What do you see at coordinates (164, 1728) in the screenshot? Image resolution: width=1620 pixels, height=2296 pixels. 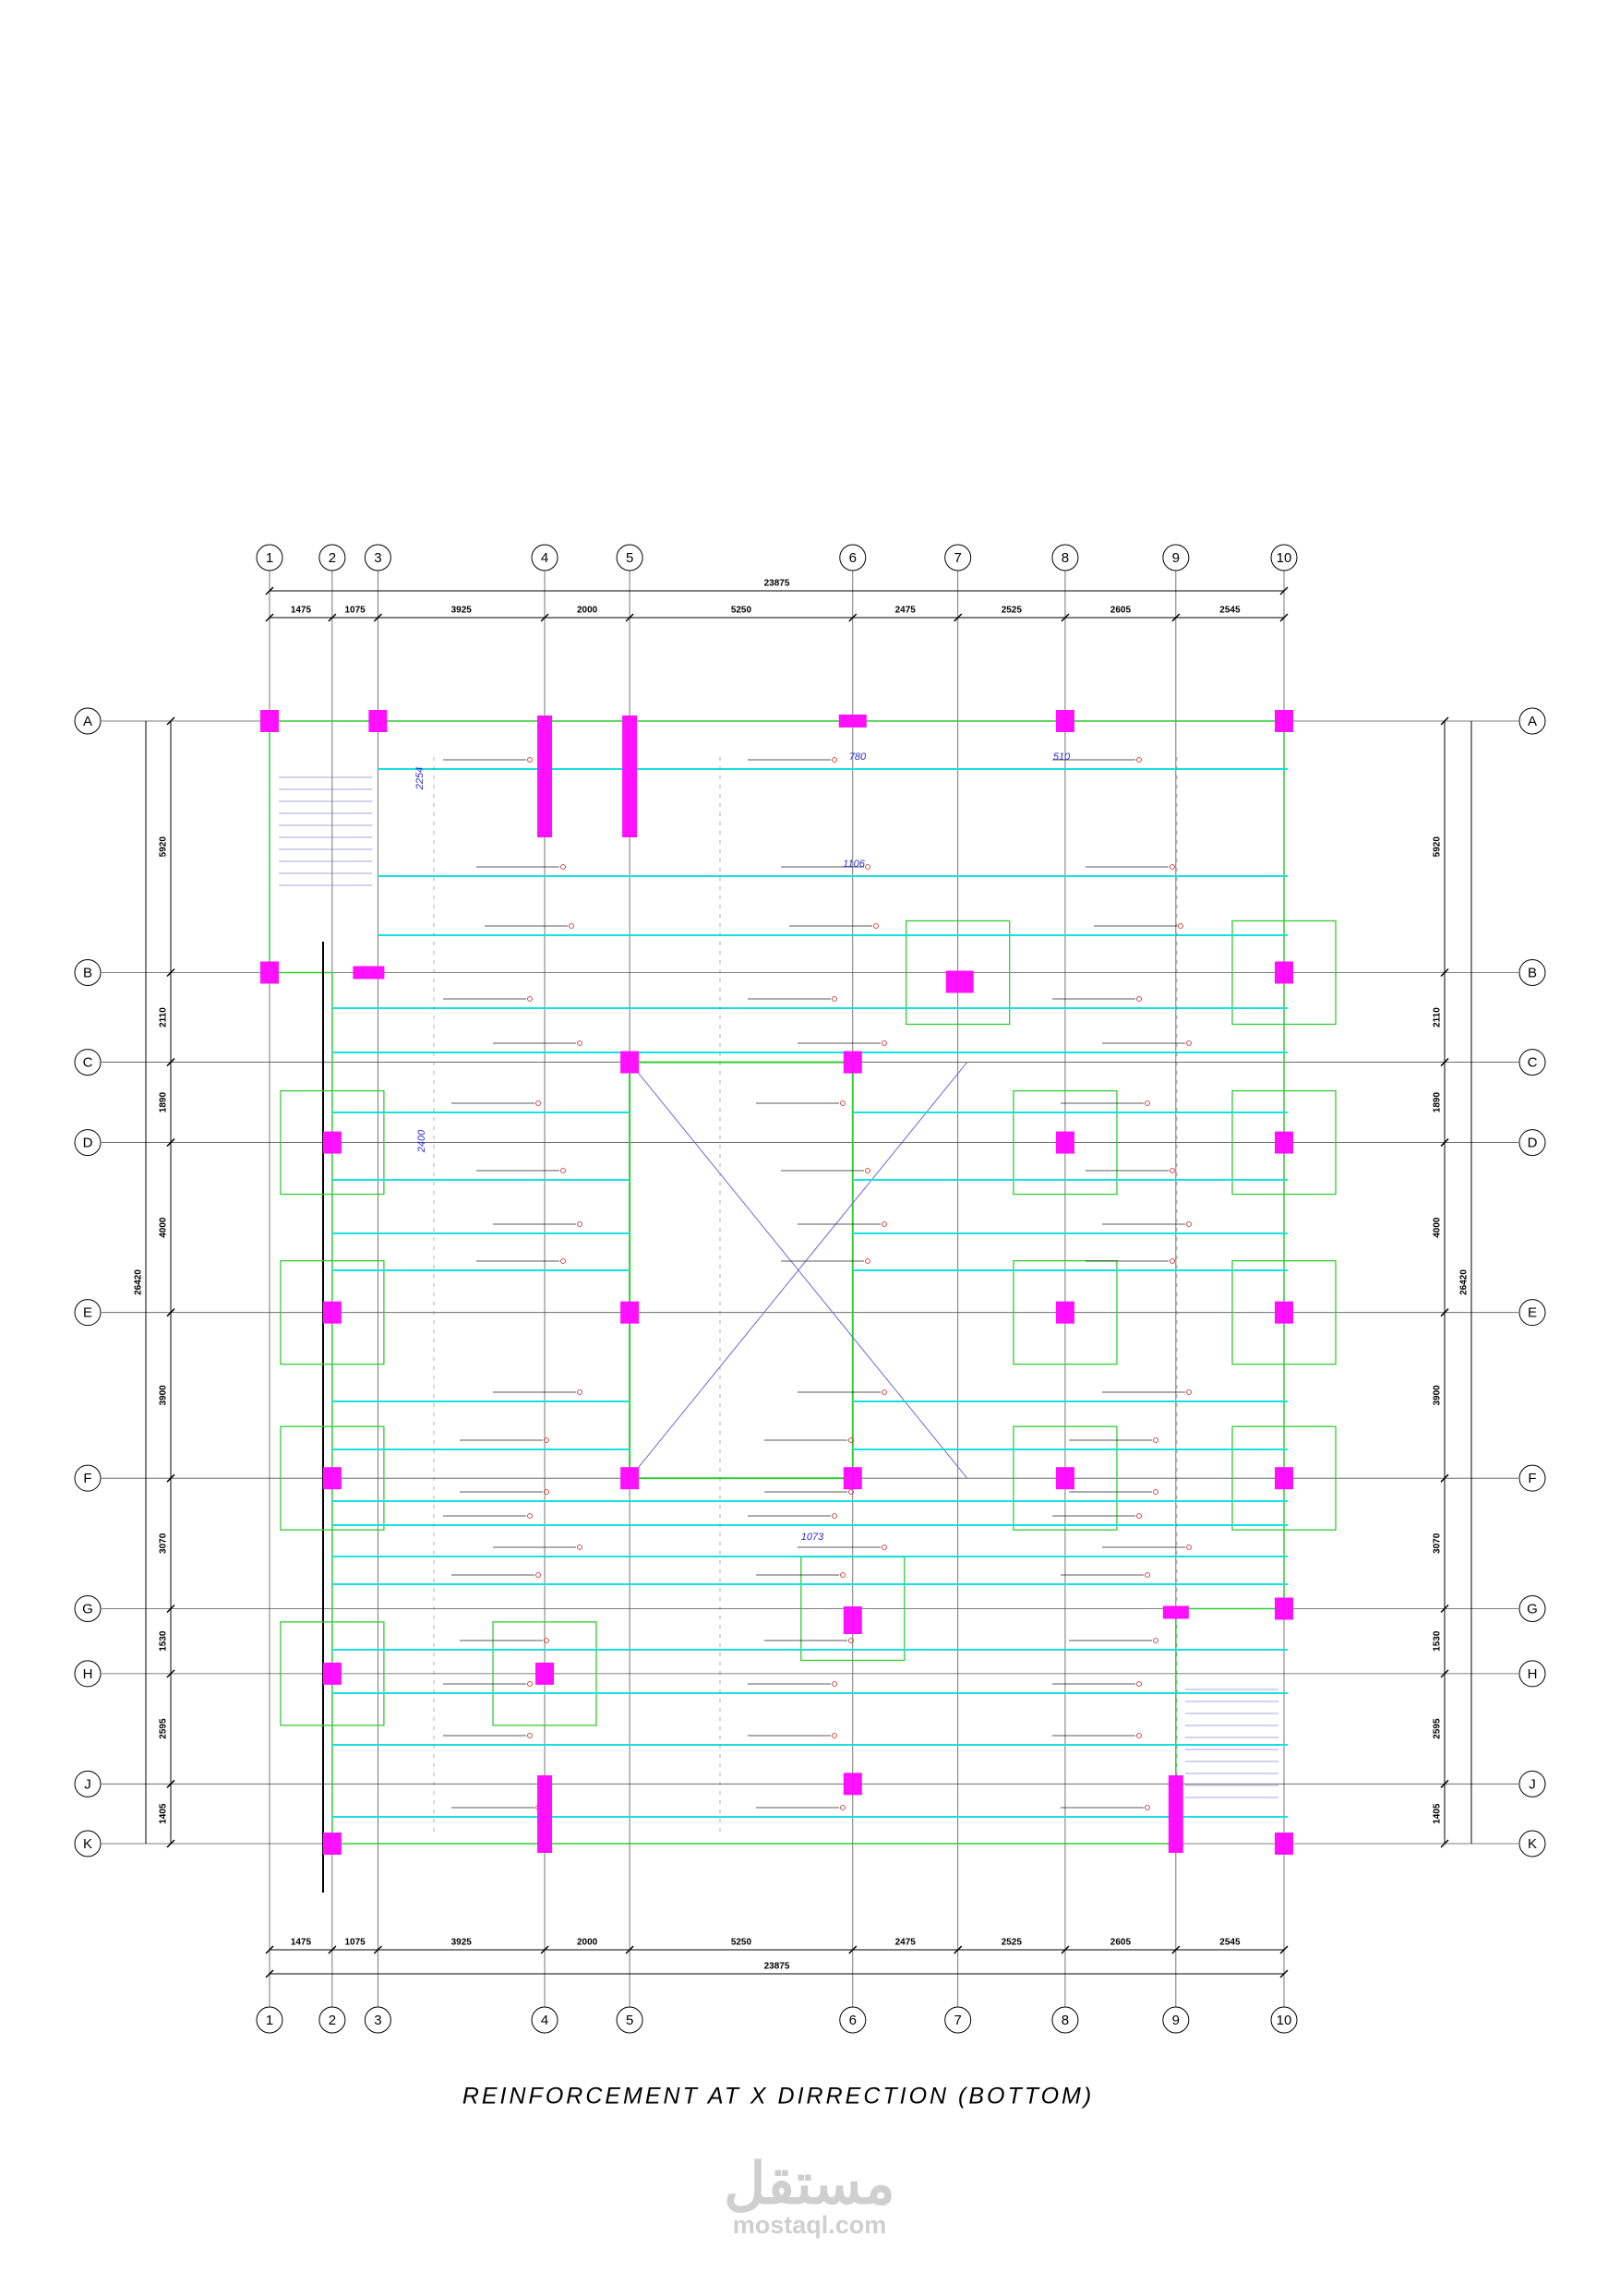 I see `dim-label: 2595` at bounding box center [164, 1728].